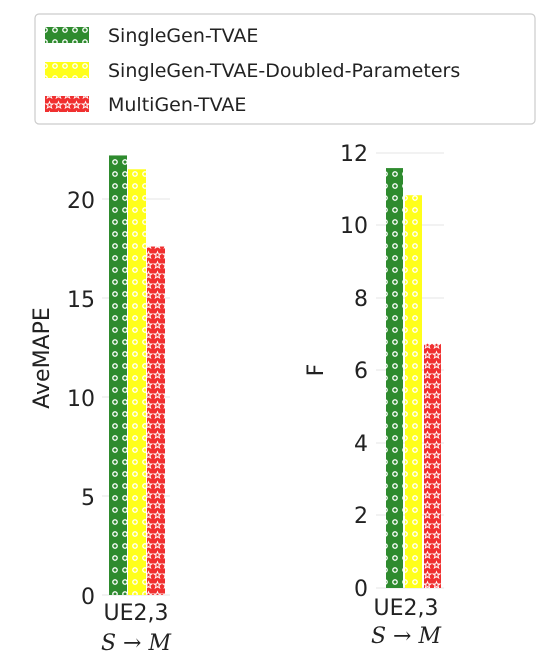  Describe the element at coordinates (137, 382) in the screenshot. I see `bar-avemape-singlegen-doubled` at that location.